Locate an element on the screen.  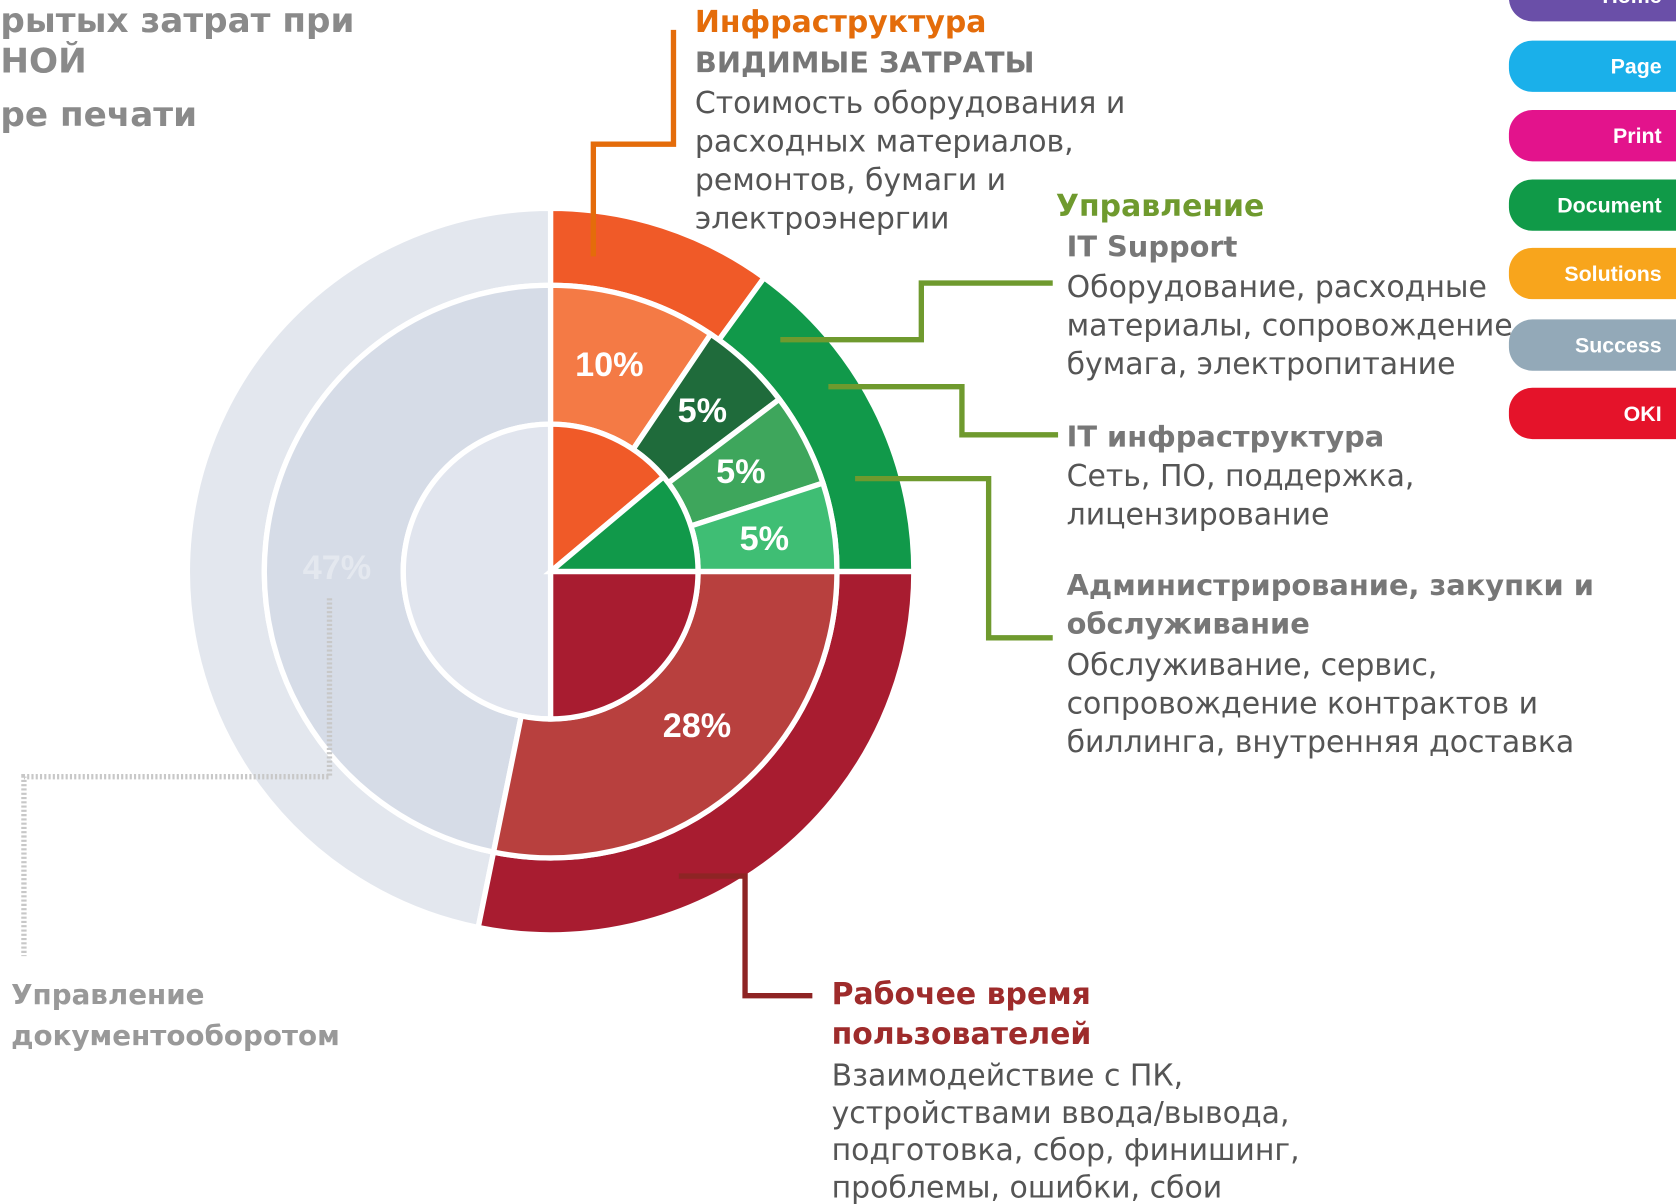
nav-button-label: Page is located at coordinates (1636, 67).